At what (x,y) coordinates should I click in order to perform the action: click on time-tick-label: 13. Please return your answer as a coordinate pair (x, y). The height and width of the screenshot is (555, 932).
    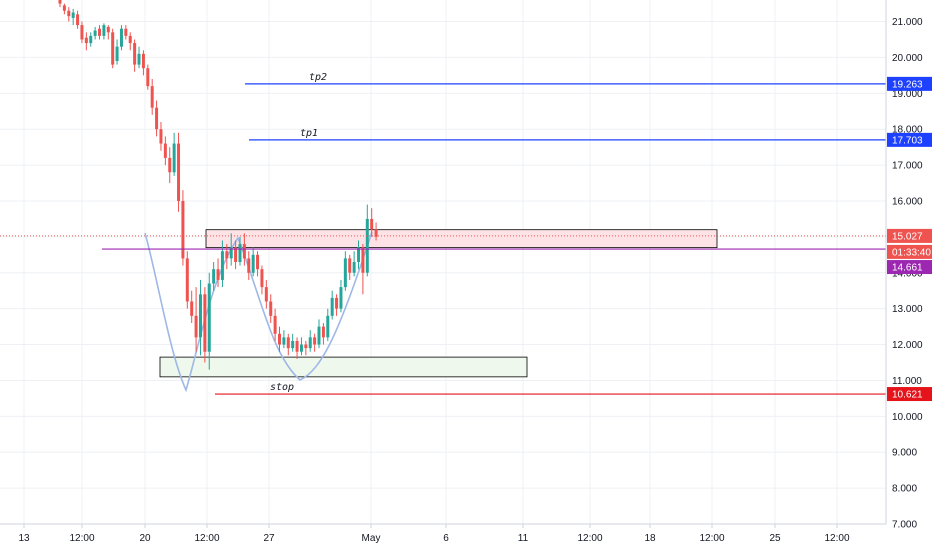
    Looking at the image, I should click on (24, 538).